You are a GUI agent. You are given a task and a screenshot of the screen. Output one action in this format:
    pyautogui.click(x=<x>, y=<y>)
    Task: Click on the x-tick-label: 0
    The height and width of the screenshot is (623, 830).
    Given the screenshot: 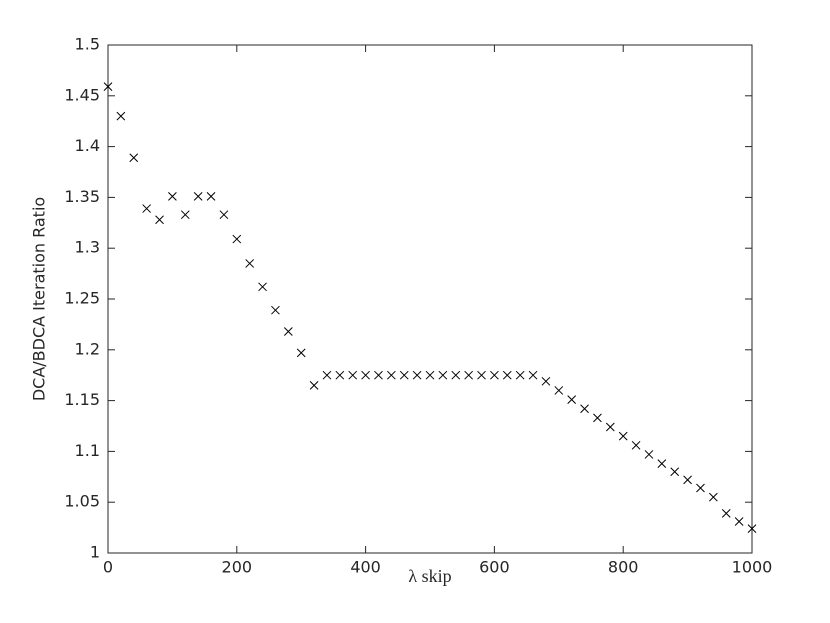 What is the action you would take?
    pyautogui.click(x=108, y=567)
    